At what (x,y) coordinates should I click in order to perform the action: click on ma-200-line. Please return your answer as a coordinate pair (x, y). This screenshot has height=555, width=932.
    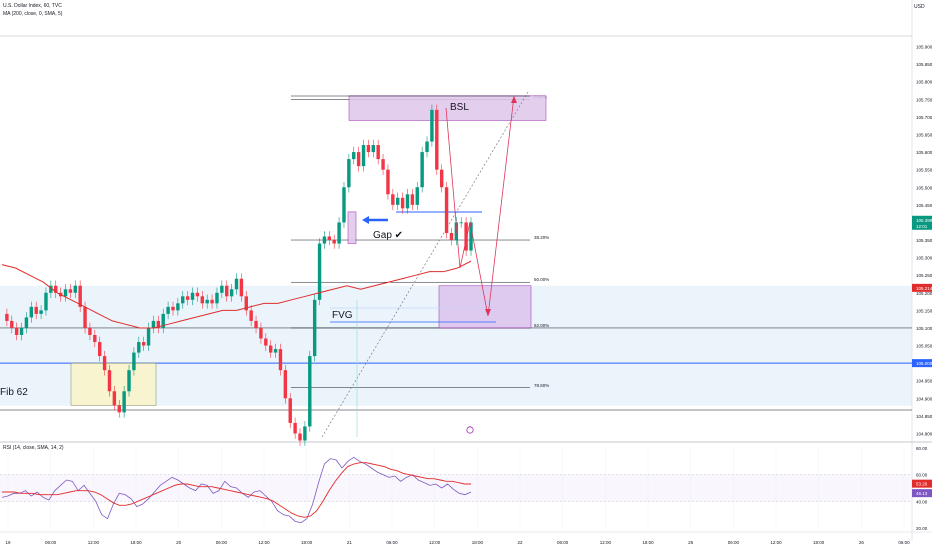
    Looking at the image, I should click on (236, 294).